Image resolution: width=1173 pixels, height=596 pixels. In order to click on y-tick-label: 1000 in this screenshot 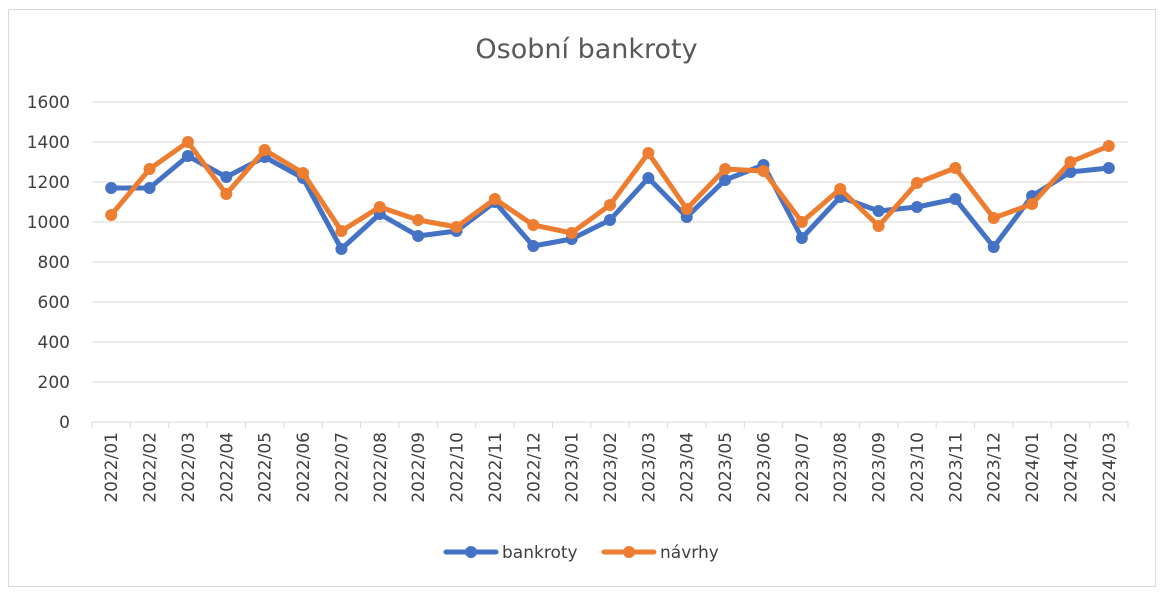, I will do `click(48, 223)`.